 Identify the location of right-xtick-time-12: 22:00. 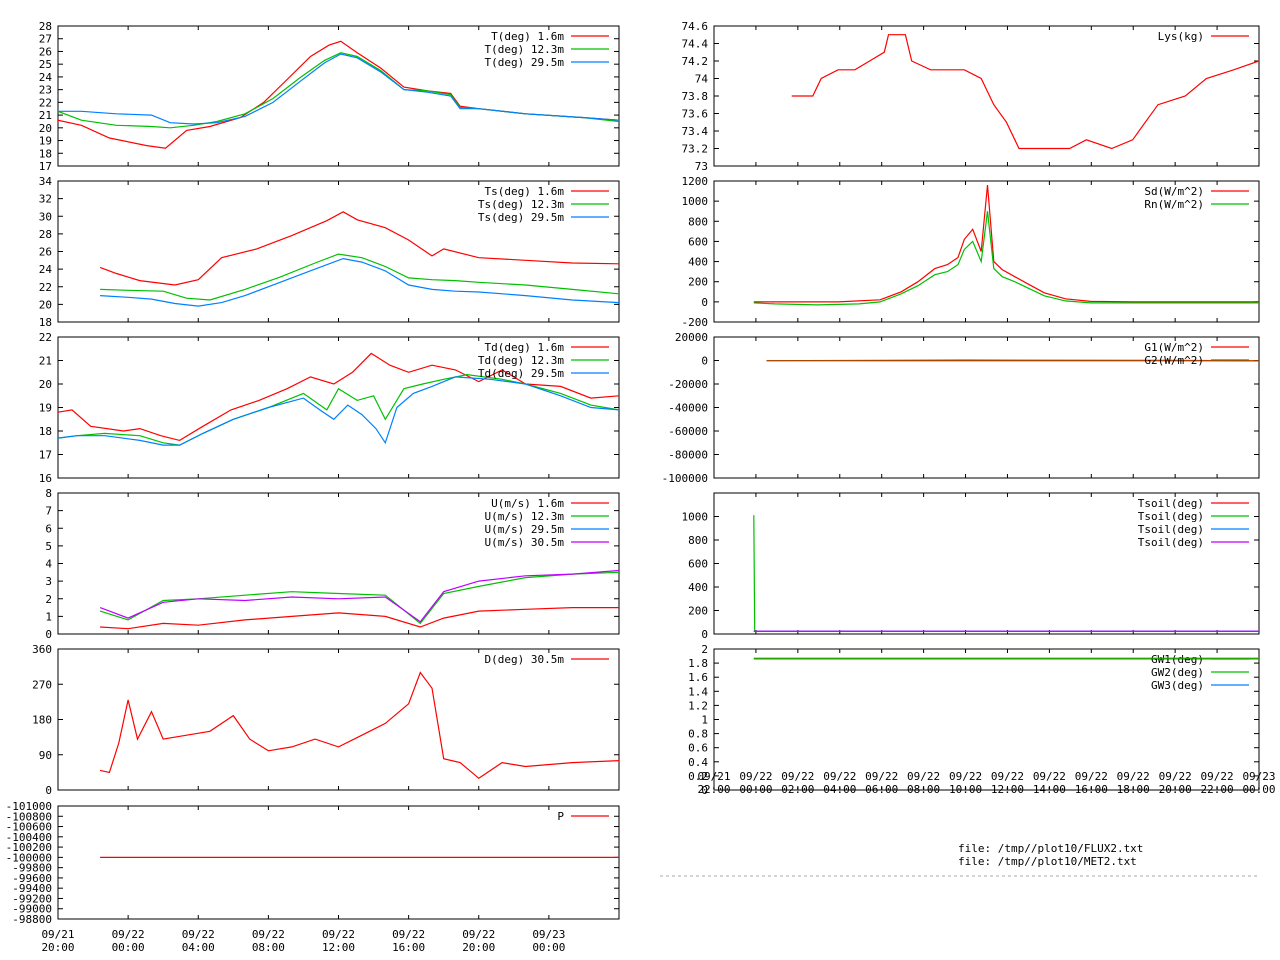
(1217, 789).